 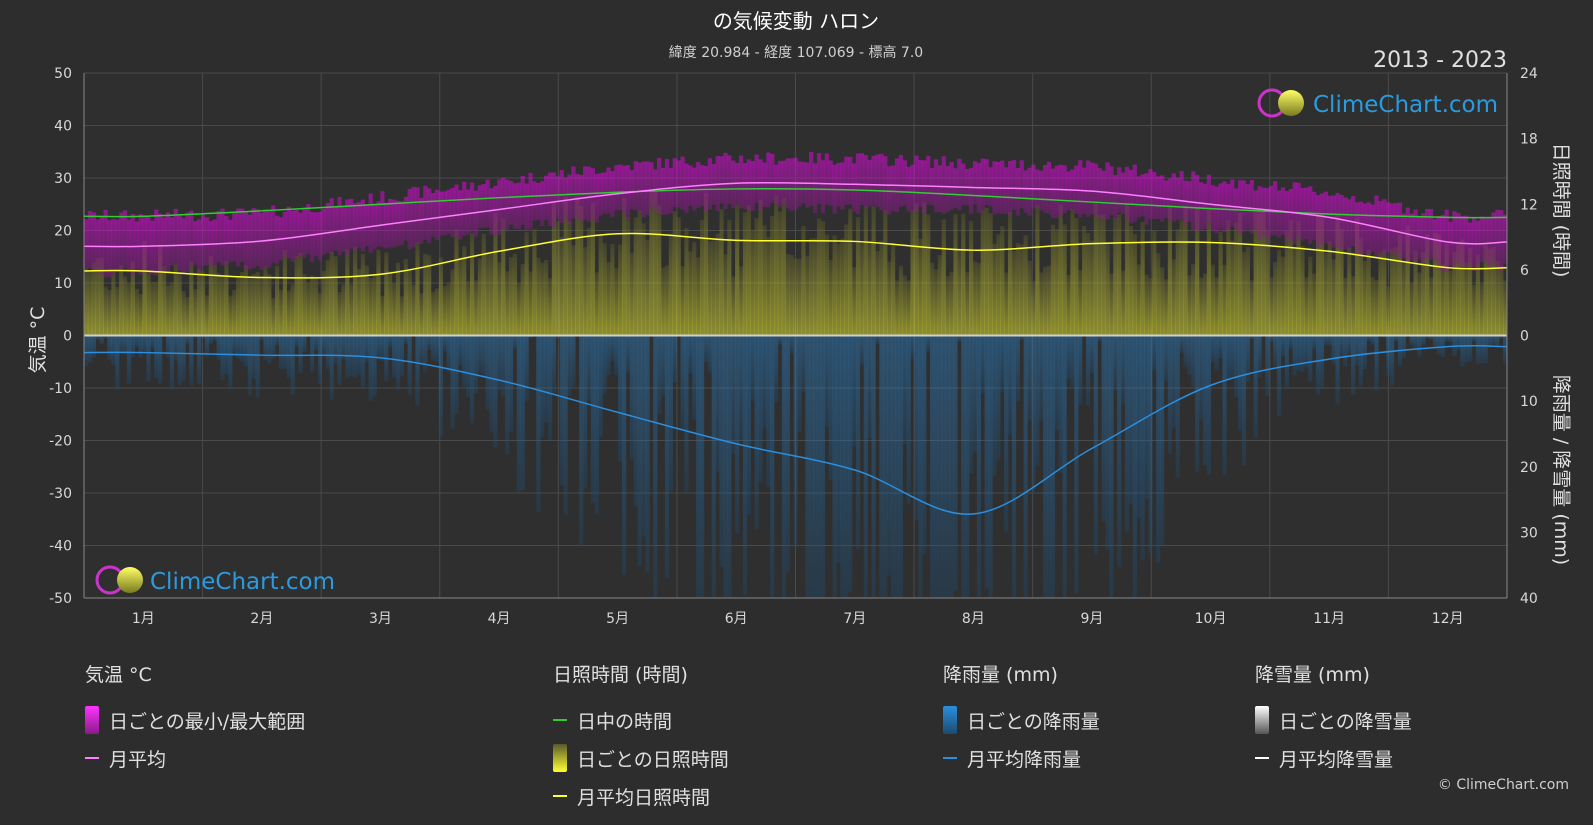 I want to click on left-tick-label: 10, so click(x=63, y=284).